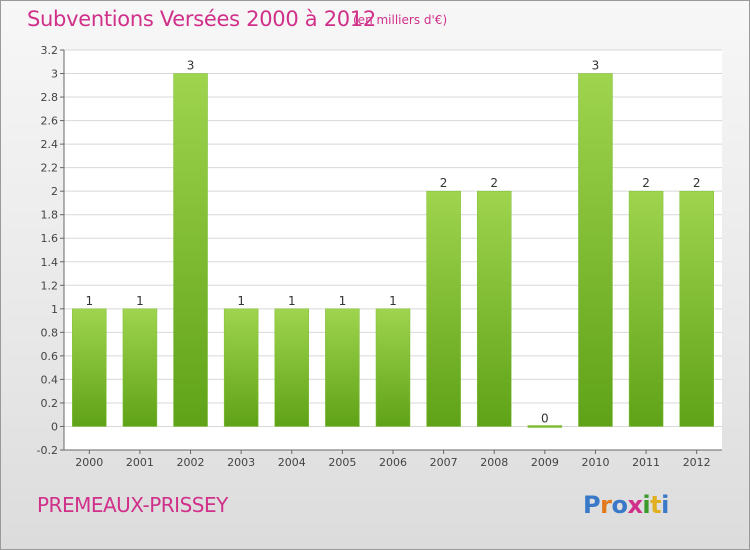 Image resolution: width=750 pixels, height=550 pixels. Describe the element at coordinates (494, 462) in the screenshot. I see `x-tick-label: 2008` at that location.